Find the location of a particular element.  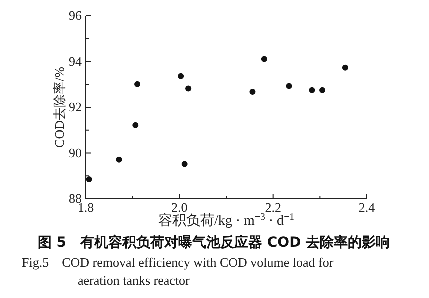

y-tick-label: 96 is located at coordinates (75, 15).